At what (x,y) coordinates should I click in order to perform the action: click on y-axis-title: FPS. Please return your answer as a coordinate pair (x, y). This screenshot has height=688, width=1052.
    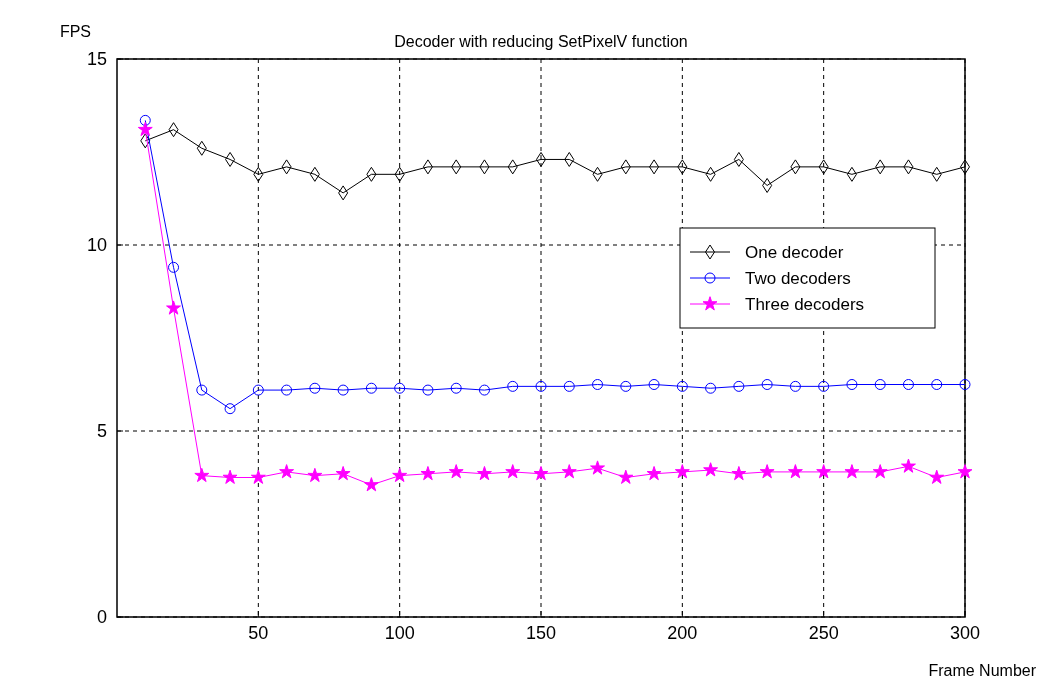
    Looking at the image, I should click on (75, 31).